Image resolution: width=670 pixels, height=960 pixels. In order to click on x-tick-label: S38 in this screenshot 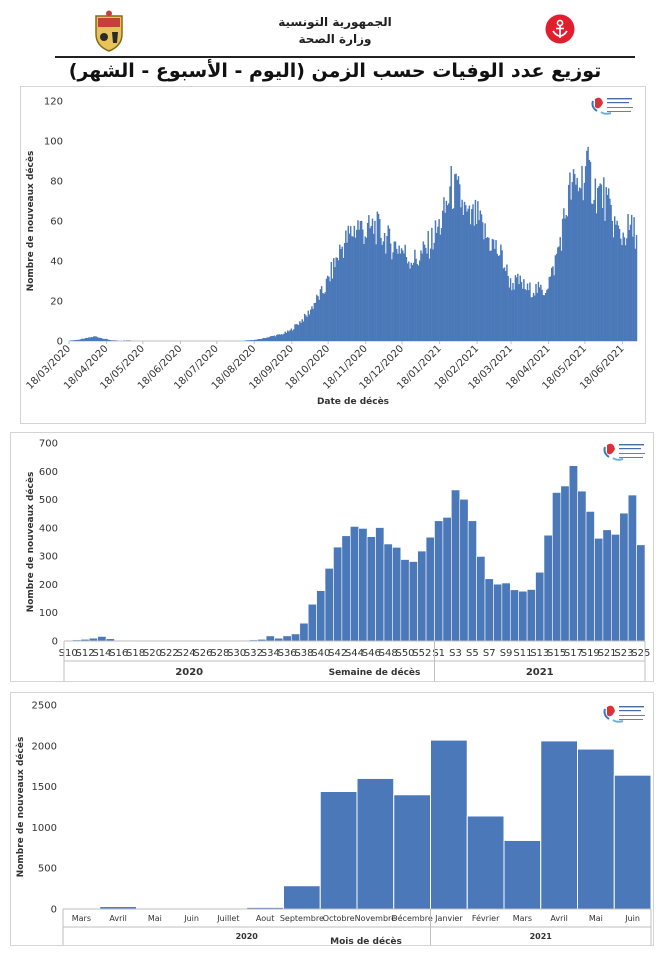, I will do `click(303, 653)`.